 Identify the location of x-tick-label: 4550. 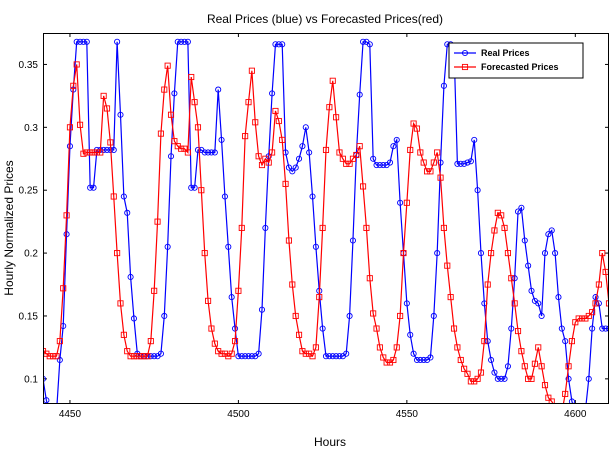
(407, 414).